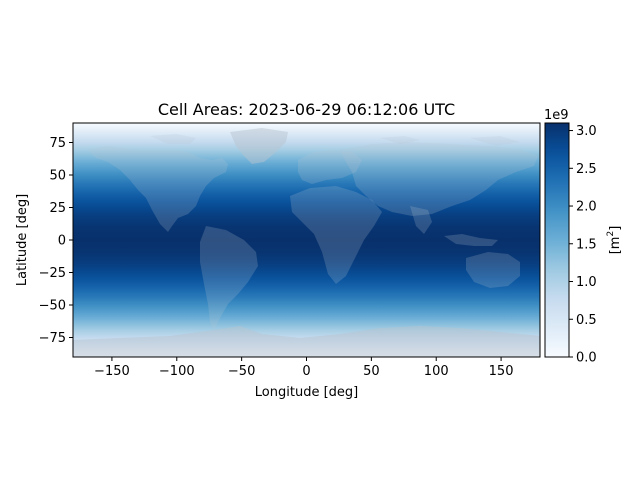 The height and width of the screenshot is (480, 640). Describe the element at coordinates (586, 131) in the screenshot. I see `colorbar-tick-label: 3.0` at that location.